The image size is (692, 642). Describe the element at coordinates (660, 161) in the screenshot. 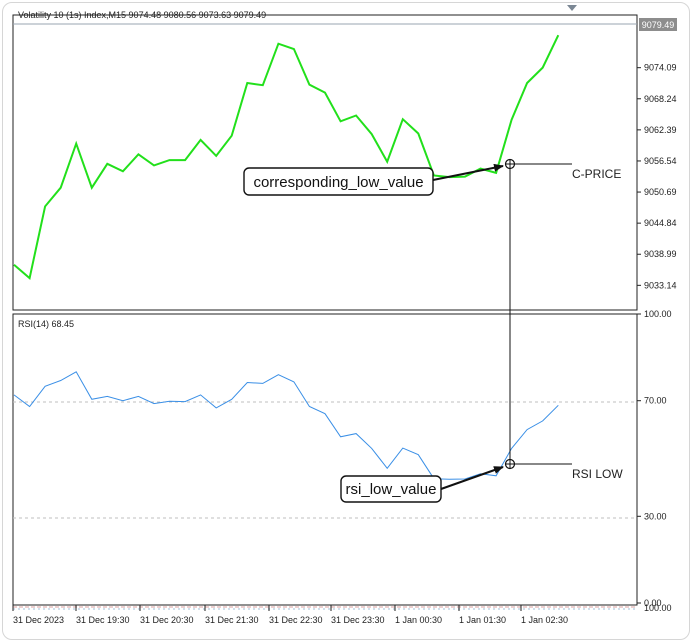

I see `price-tick-label: 9056.54` at that location.